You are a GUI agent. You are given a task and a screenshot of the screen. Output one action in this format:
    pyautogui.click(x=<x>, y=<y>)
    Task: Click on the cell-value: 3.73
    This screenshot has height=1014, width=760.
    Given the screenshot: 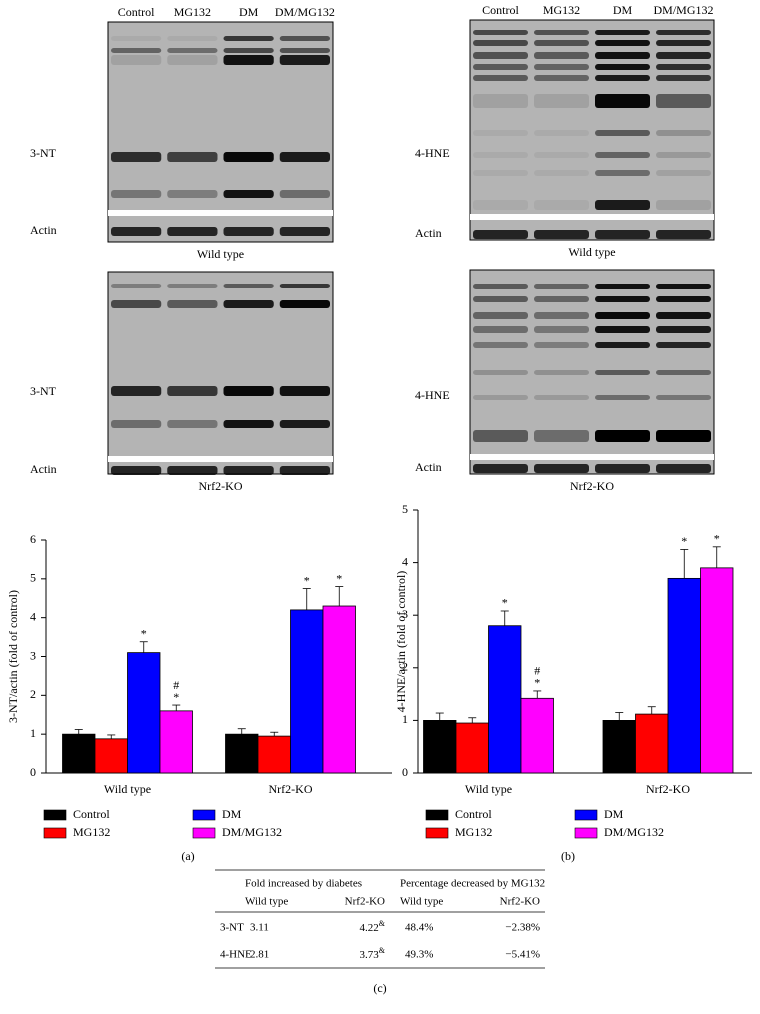 What is the action you would take?
    pyautogui.click(x=370, y=955)
    